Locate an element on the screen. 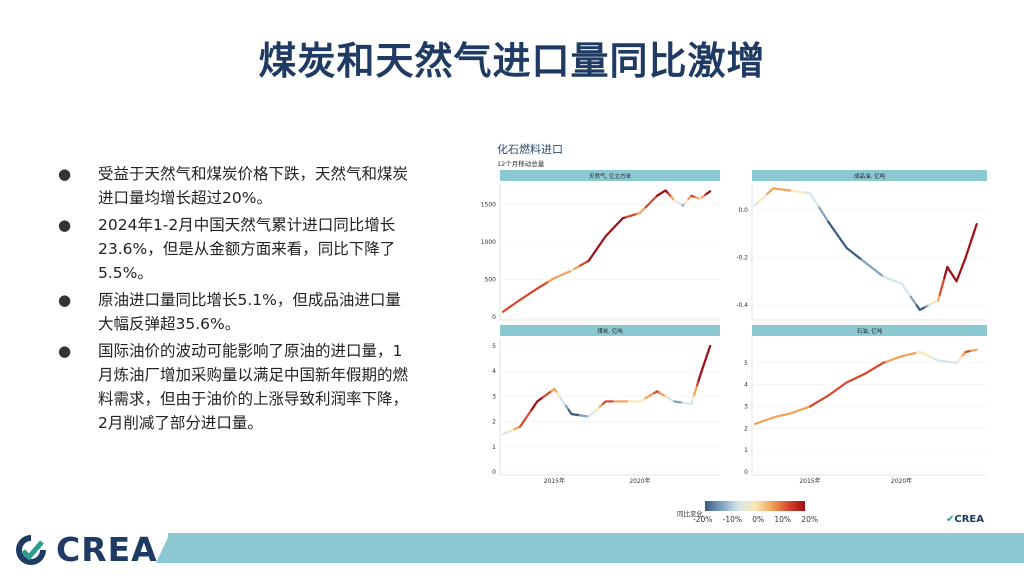 Image resolution: width=1024 pixels, height=576 pixels. y-tick-label: 500 is located at coordinates (491, 280).